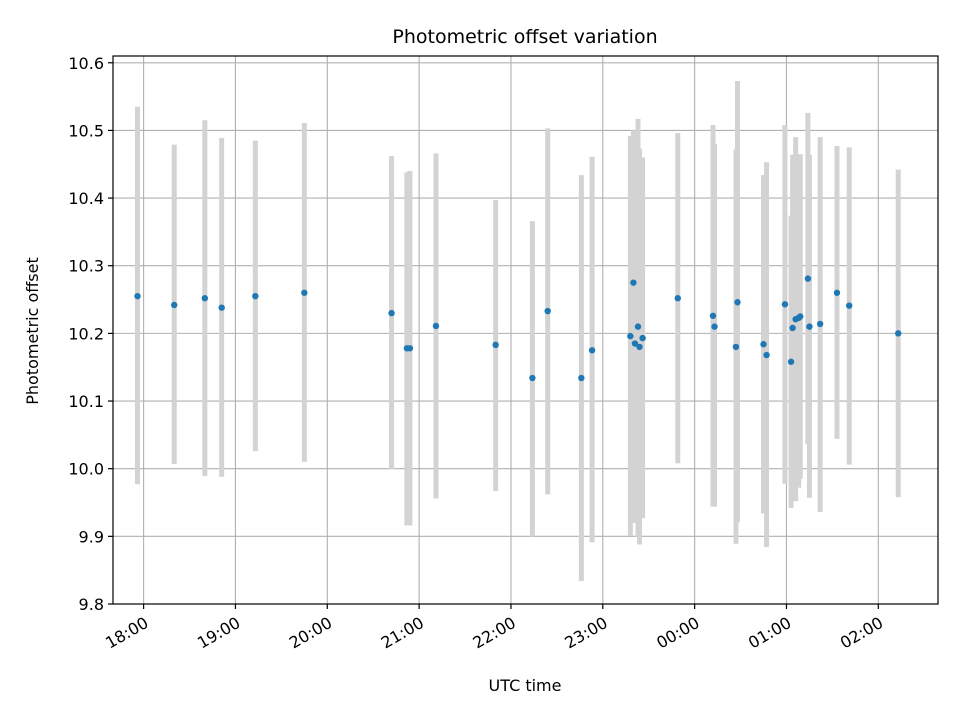  I want to click on y-axis-ticks: 9.8 9.9 10.0 10.1 10.2 10.3 10.4 10.5 10.6, so click(90, 334).